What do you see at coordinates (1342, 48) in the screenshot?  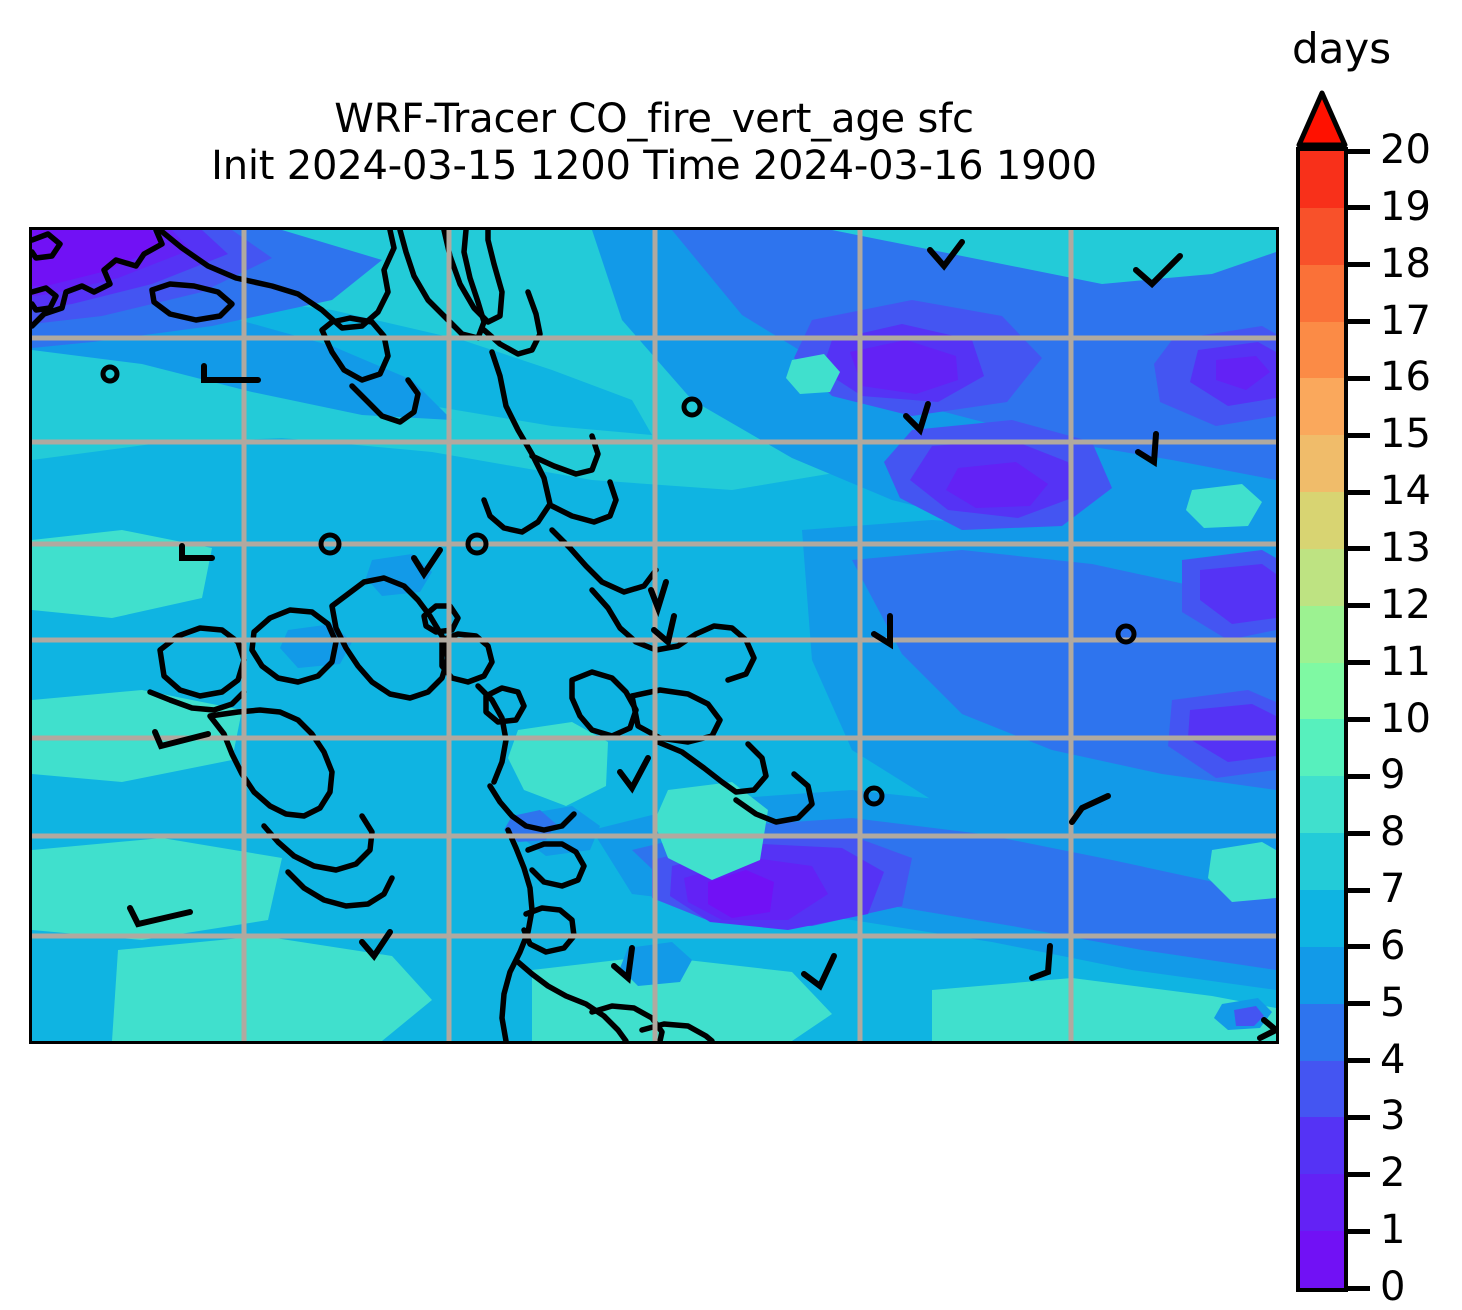 I see `colorbar-units-label: days` at bounding box center [1342, 48].